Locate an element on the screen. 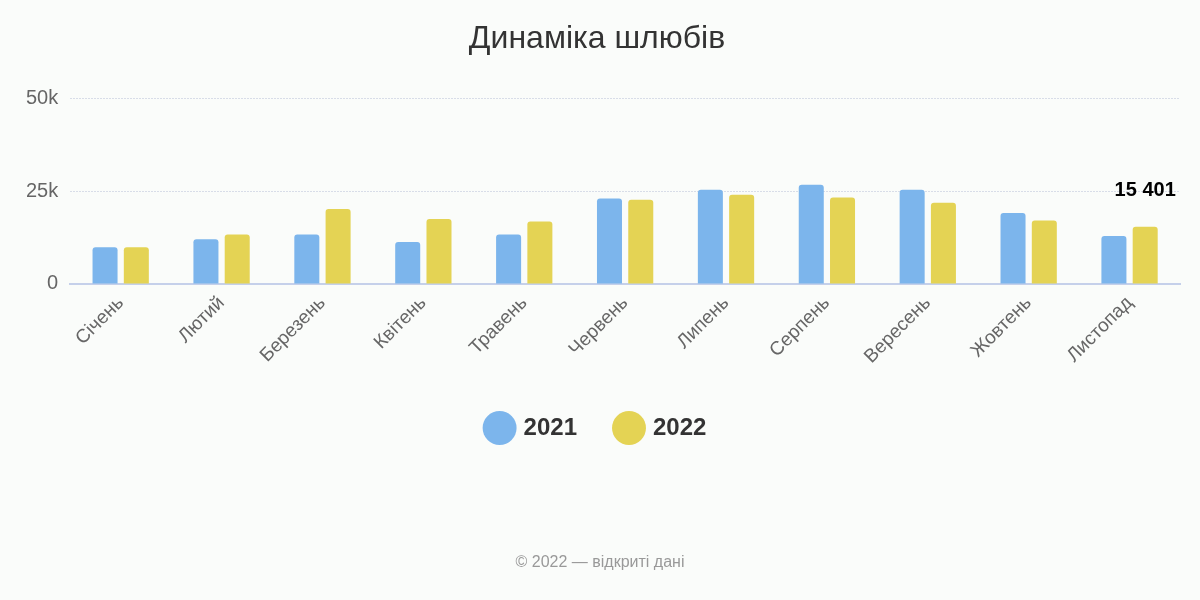 The width and height of the screenshot is (1200, 600). text: © 2022 — відкриті дані is located at coordinates (600, 562).